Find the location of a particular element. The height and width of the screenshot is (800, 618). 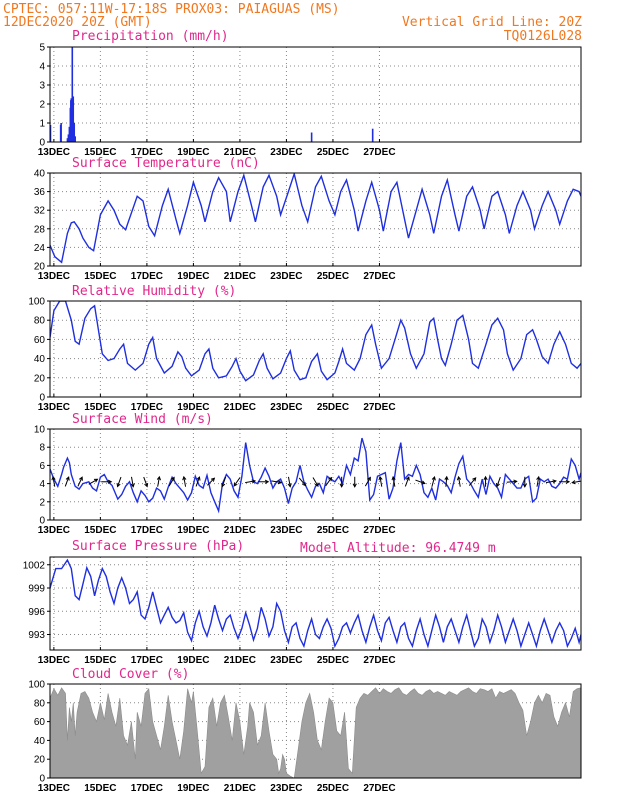

cloud-cover-y-tick: 20 is located at coordinates (40, 760).